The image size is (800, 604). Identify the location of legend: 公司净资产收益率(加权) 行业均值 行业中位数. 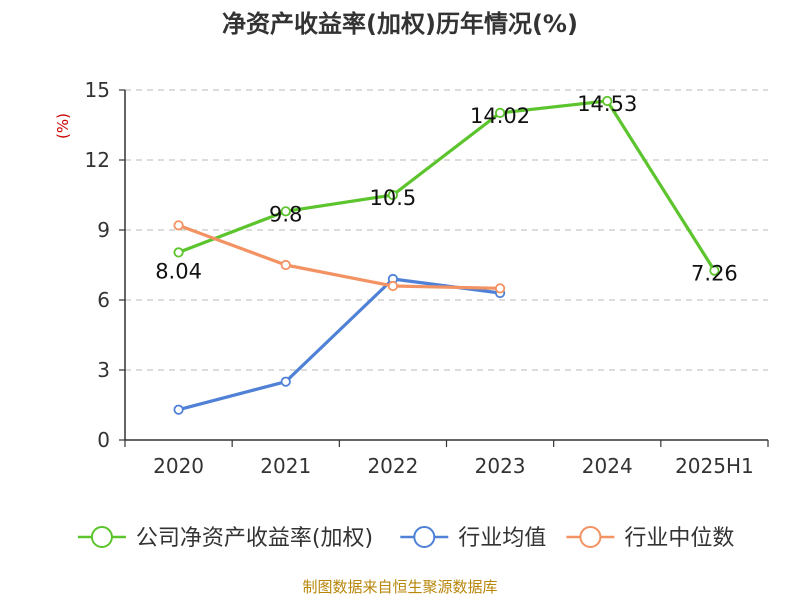
(405, 538).